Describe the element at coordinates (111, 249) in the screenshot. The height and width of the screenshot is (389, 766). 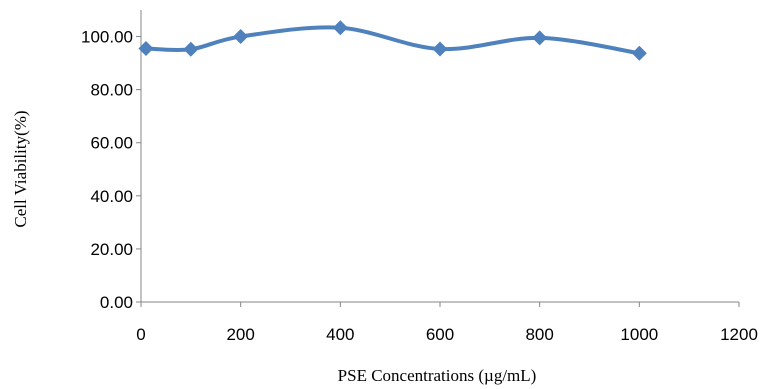
I see `y-tick-label: 20.00` at that location.